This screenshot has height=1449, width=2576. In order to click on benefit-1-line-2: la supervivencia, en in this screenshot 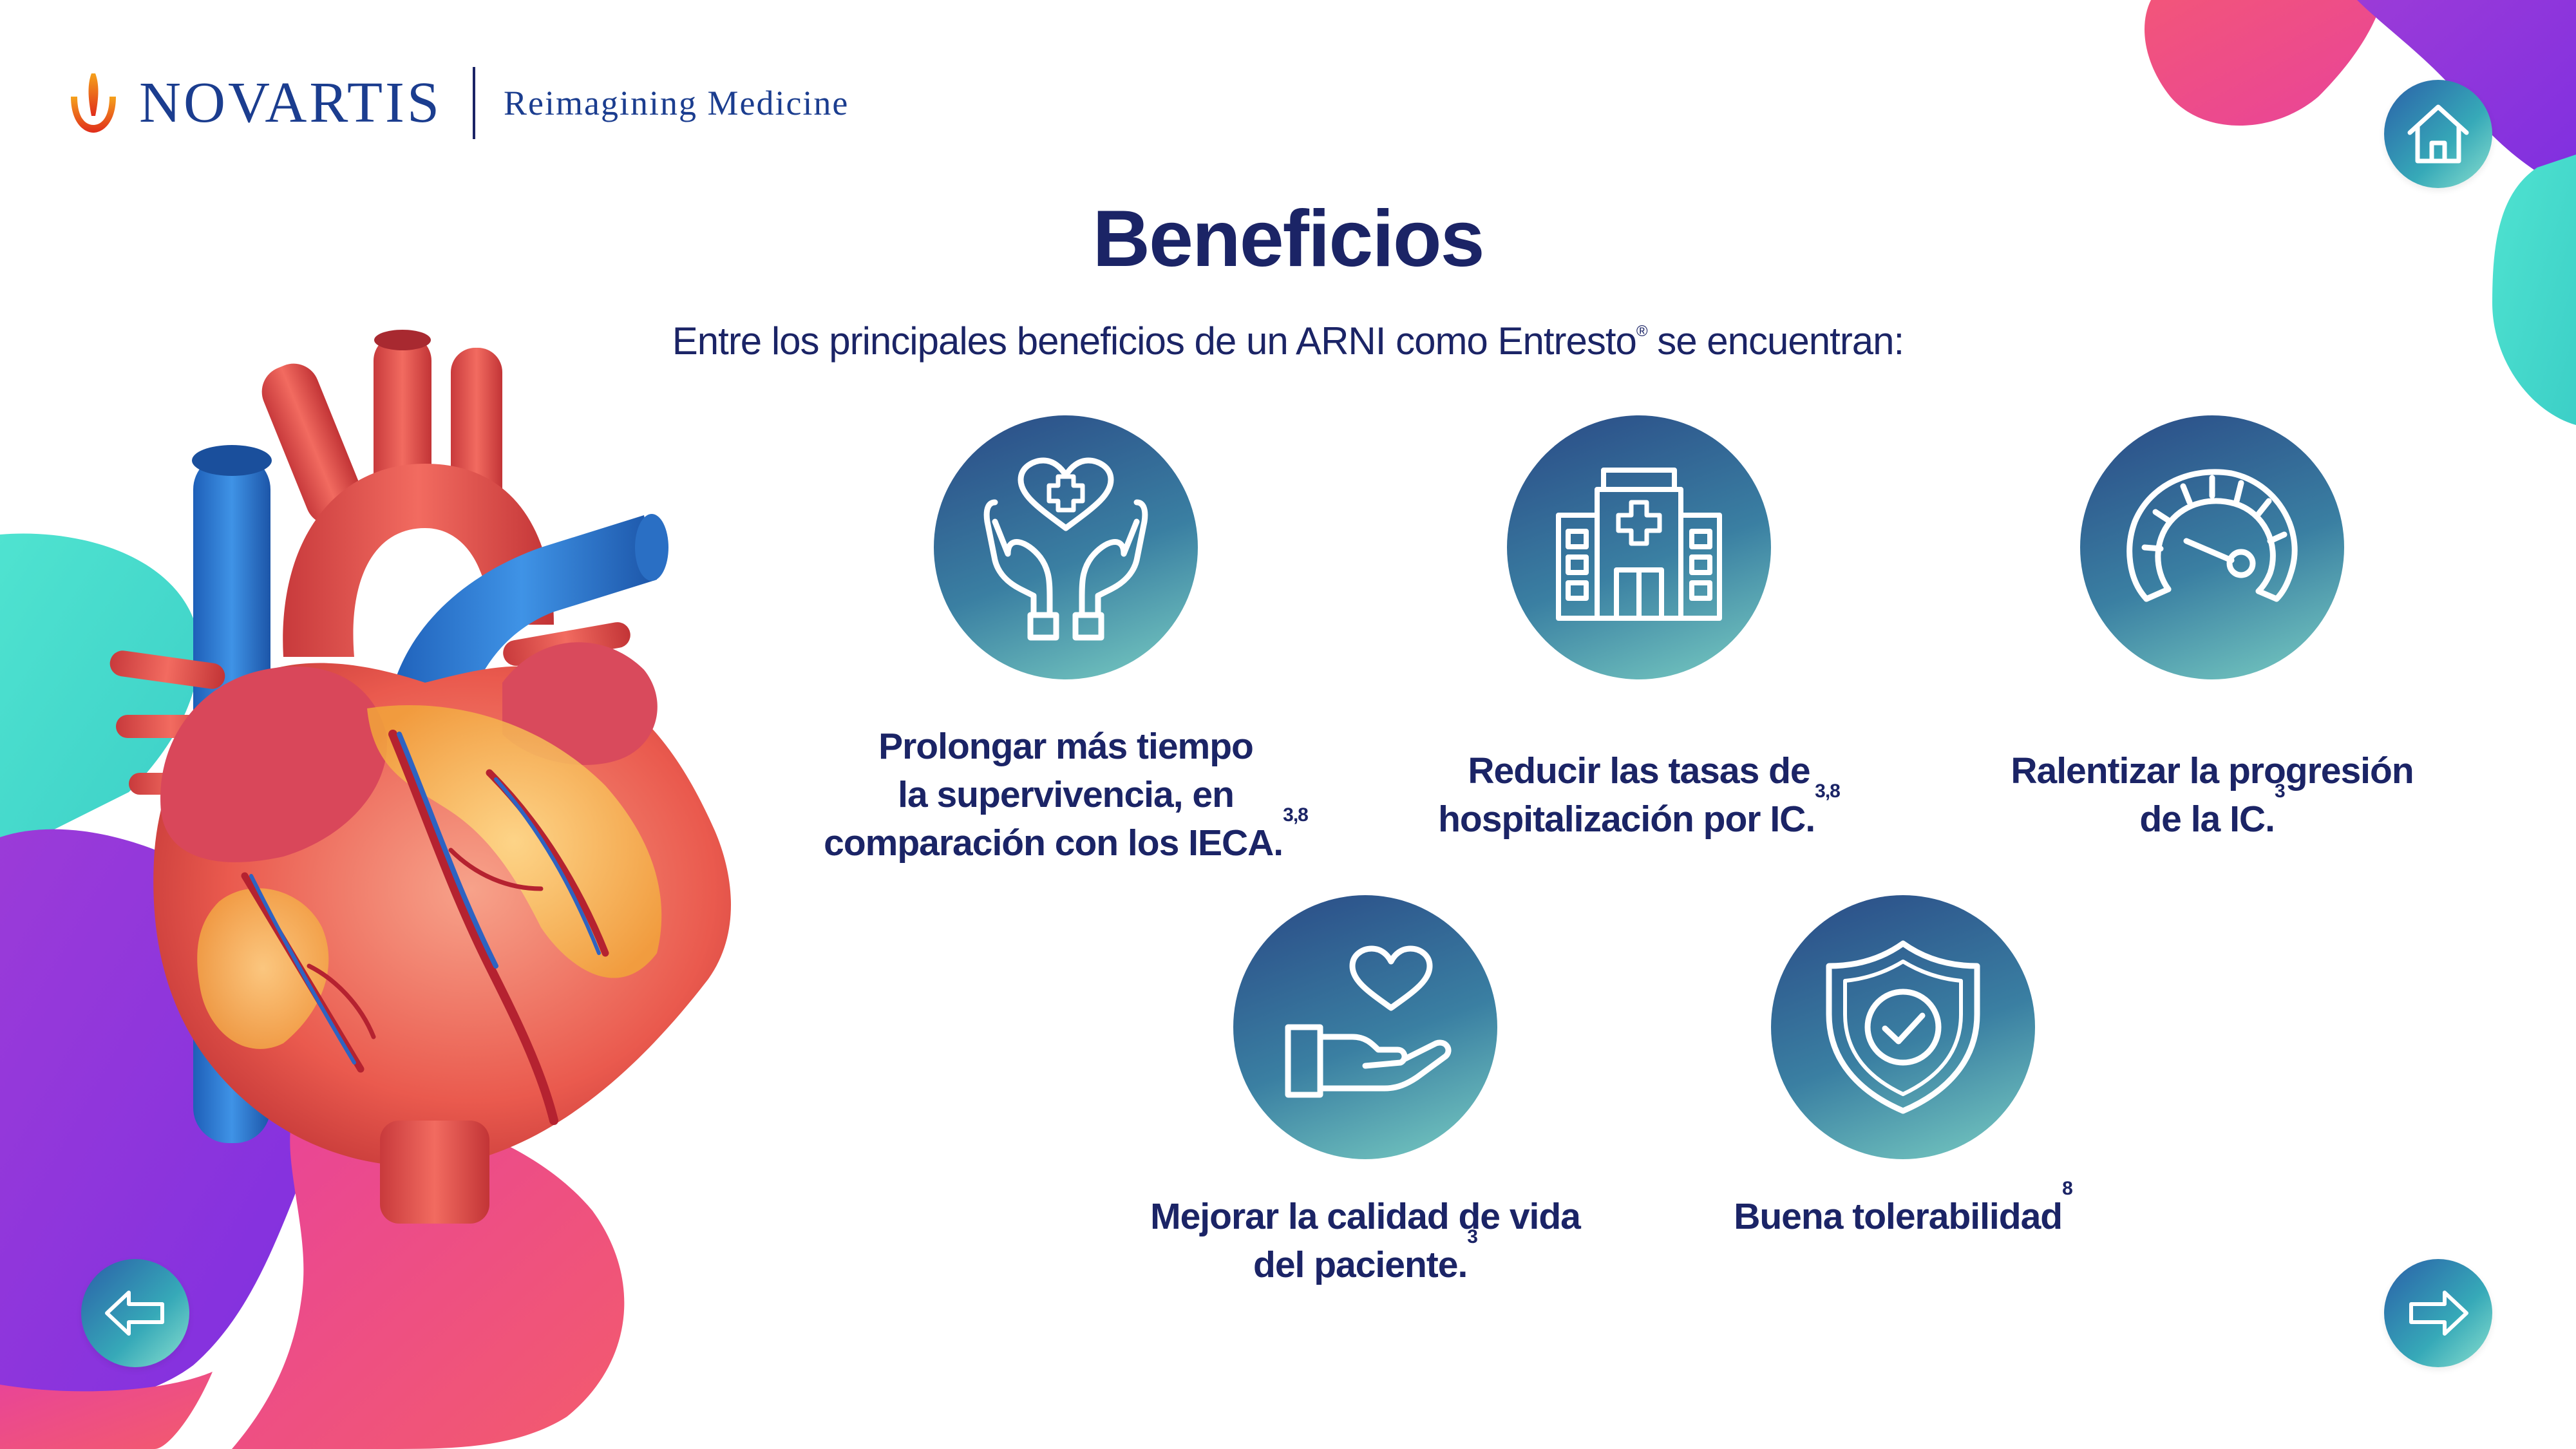, I will do `click(1066, 794)`.